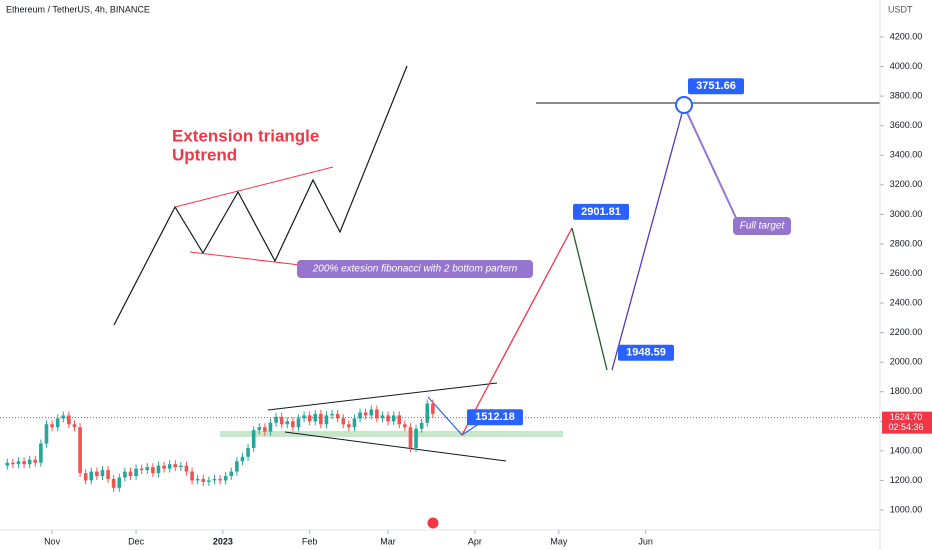  Describe the element at coordinates (204, 154) in the screenshot. I see `pattern-title: Uptrend` at that location.